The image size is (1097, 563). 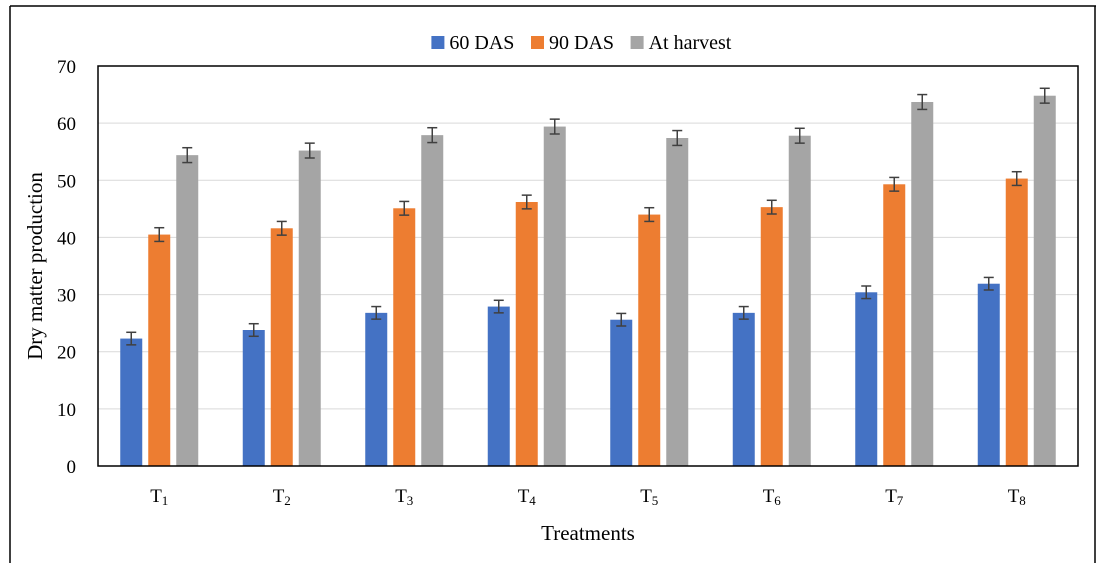 What do you see at coordinates (894, 497) in the screenshot?
I see `x-tick-label: T7` at bounding box center [894, 497].